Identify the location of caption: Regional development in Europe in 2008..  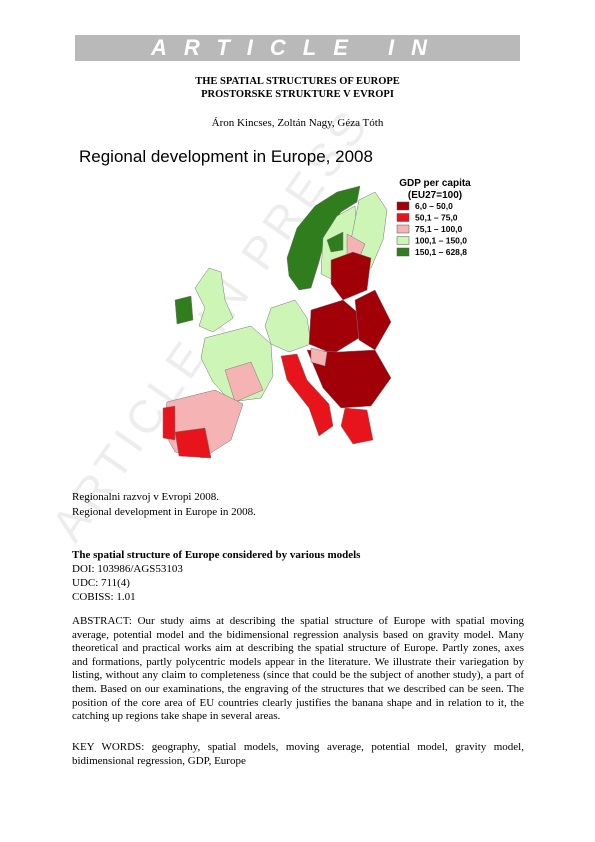
(164, 512).